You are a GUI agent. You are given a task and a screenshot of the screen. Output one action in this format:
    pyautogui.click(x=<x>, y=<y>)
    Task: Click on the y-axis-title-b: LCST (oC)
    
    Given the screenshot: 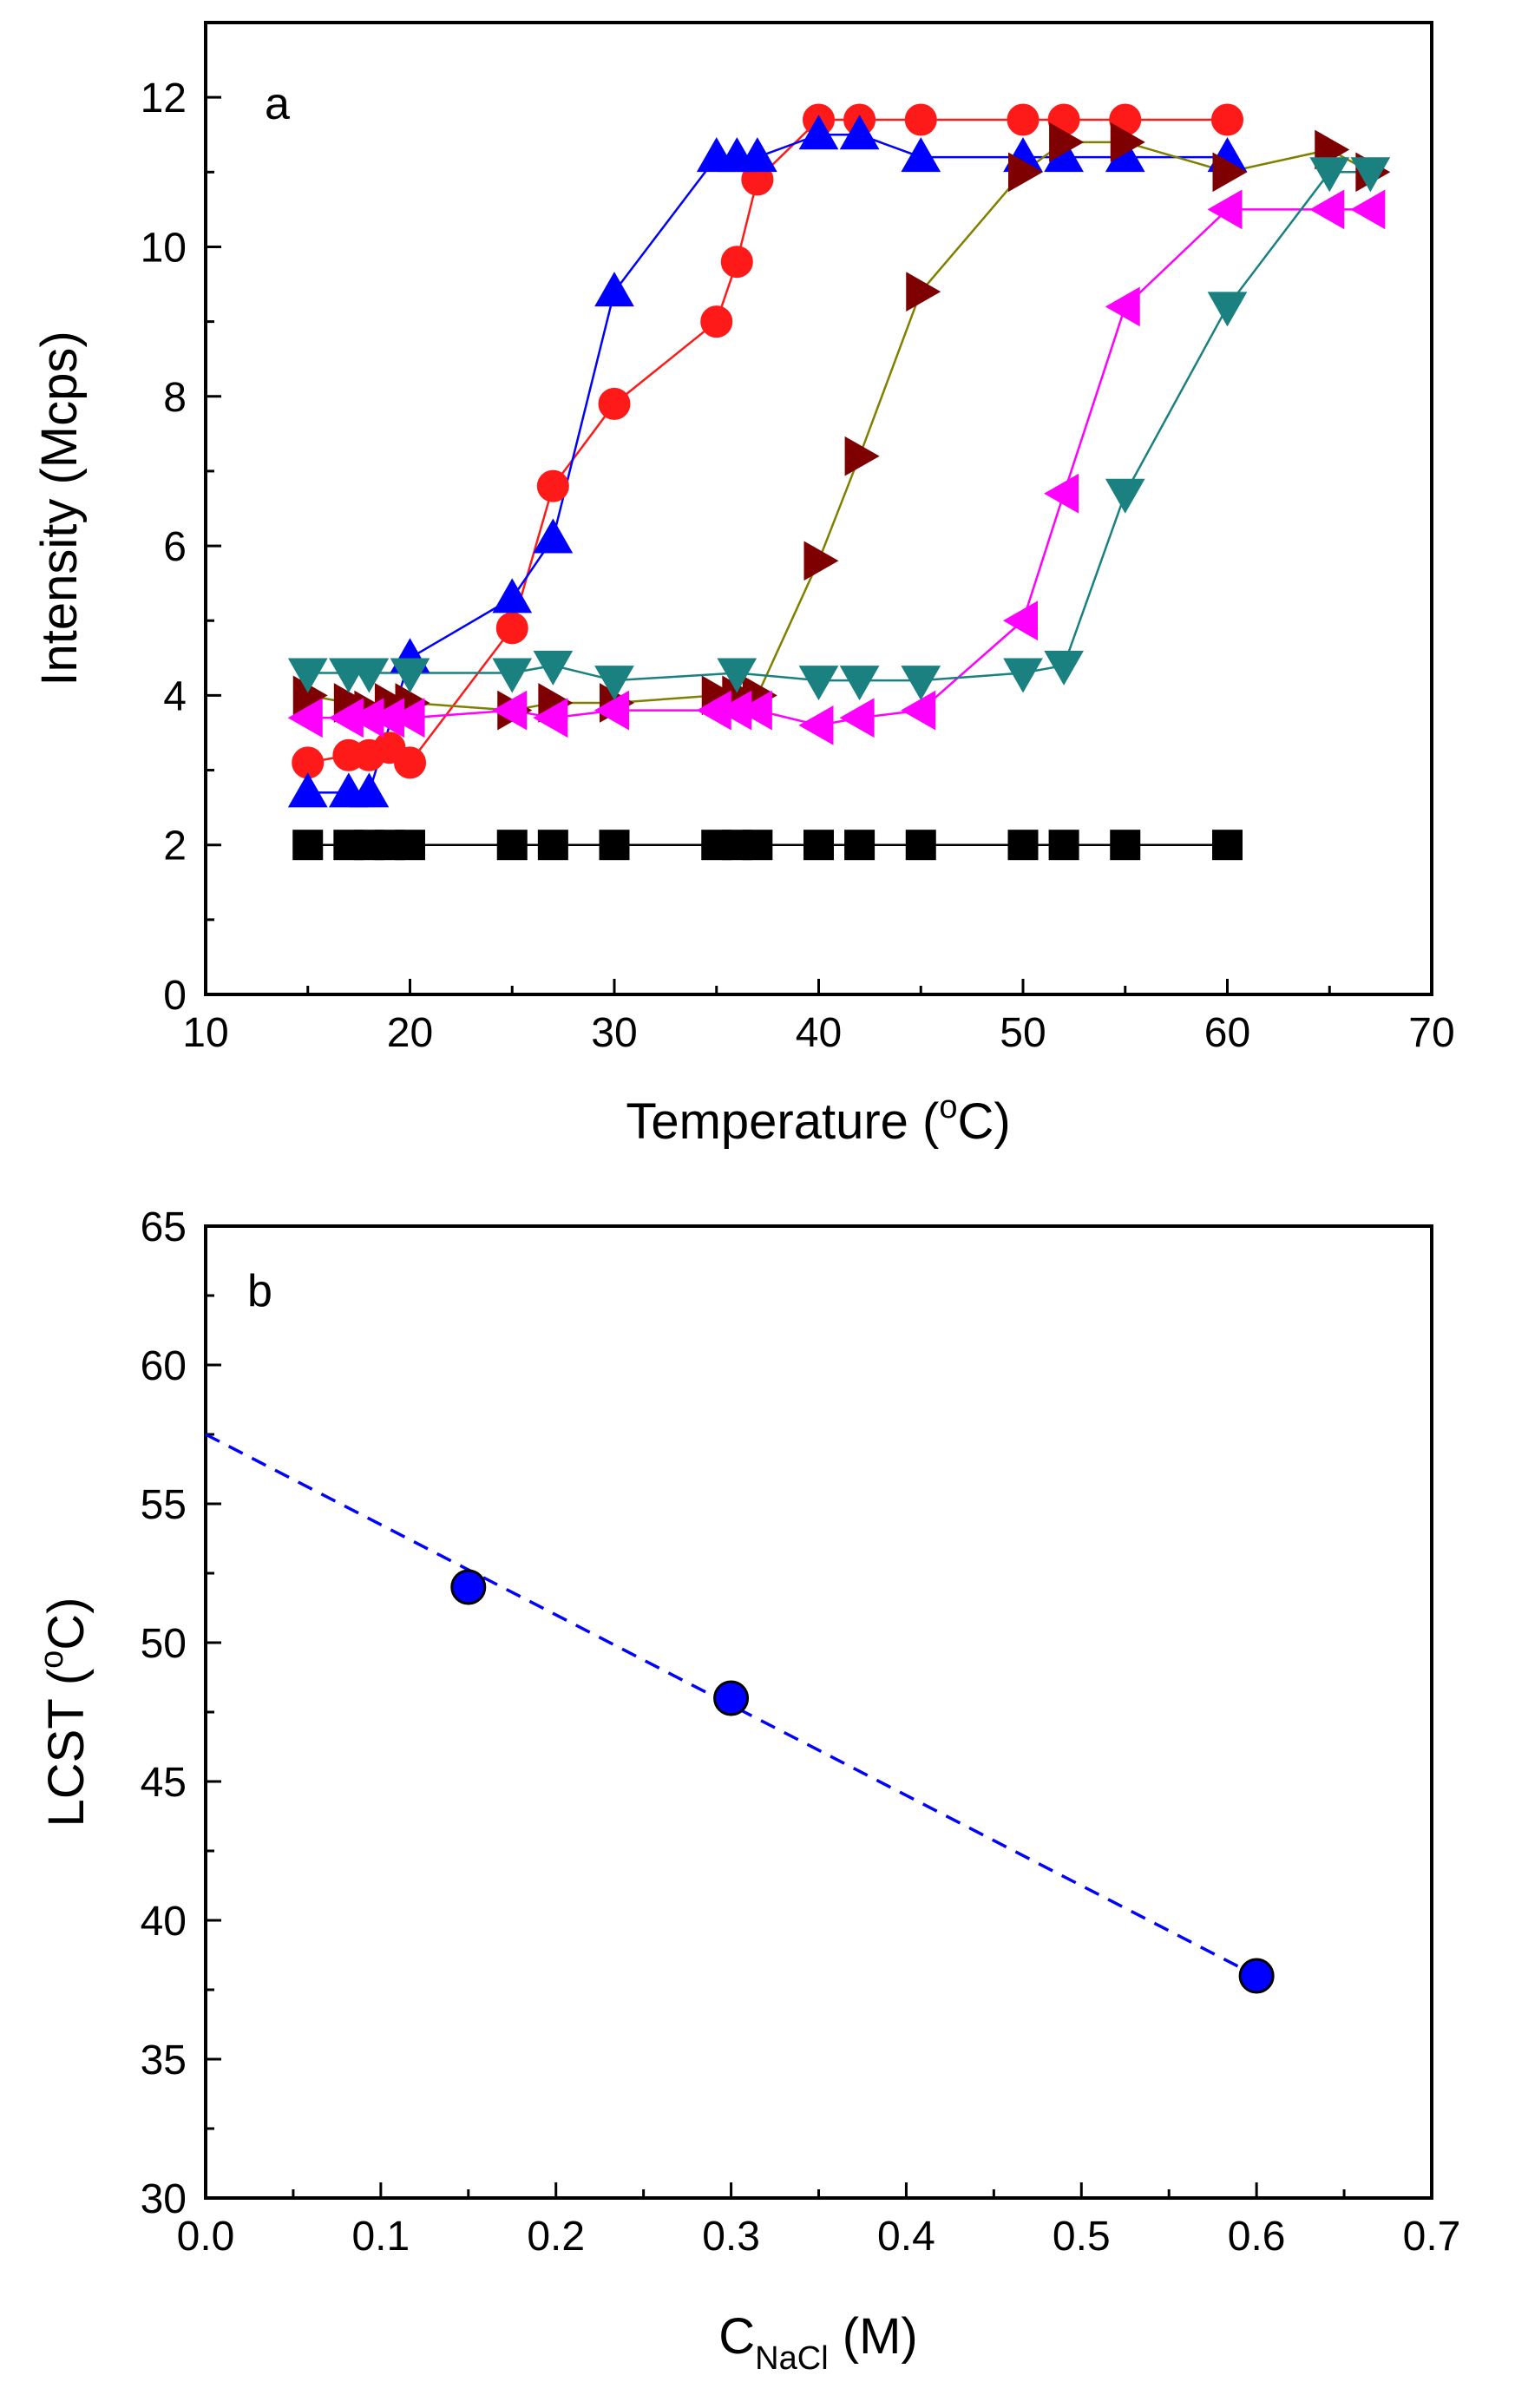 What is the action you would take?
    pyautogui.click(x=64, y=1712)
    